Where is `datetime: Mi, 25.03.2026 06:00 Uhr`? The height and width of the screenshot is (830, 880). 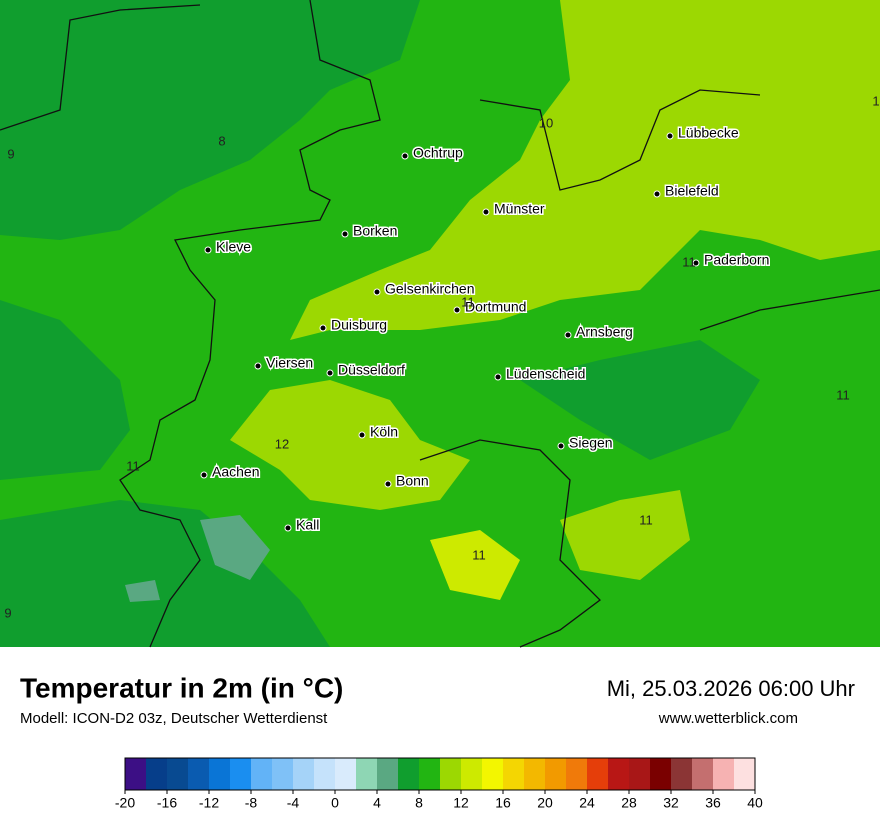
datetime: Mi, 25.03.2026 06:00 Uhr is located at coordinates (731, 688).